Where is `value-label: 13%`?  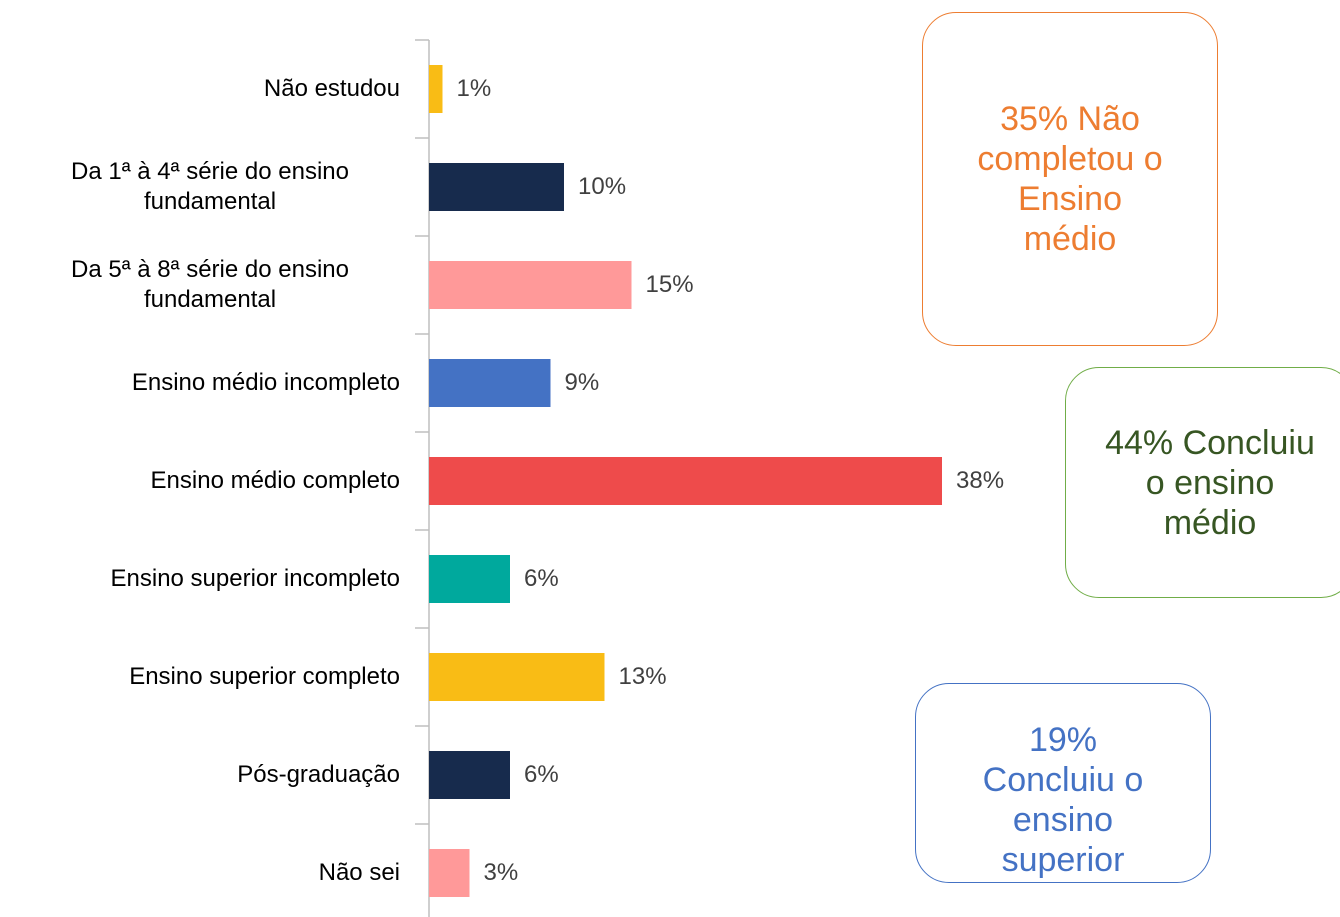 value-label: 13% is located at coordinates (642, 676).